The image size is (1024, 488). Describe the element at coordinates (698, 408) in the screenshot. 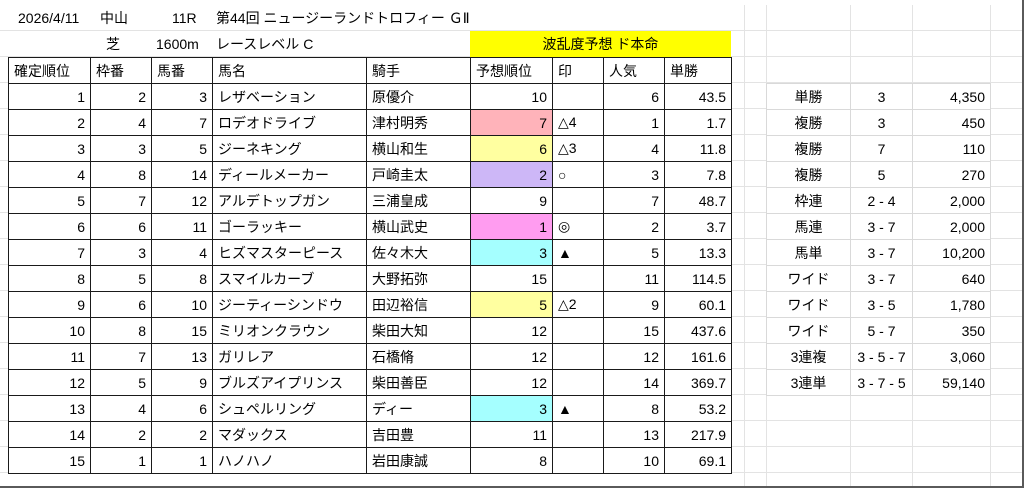

I see `cell-odds: 53.2` at that location.